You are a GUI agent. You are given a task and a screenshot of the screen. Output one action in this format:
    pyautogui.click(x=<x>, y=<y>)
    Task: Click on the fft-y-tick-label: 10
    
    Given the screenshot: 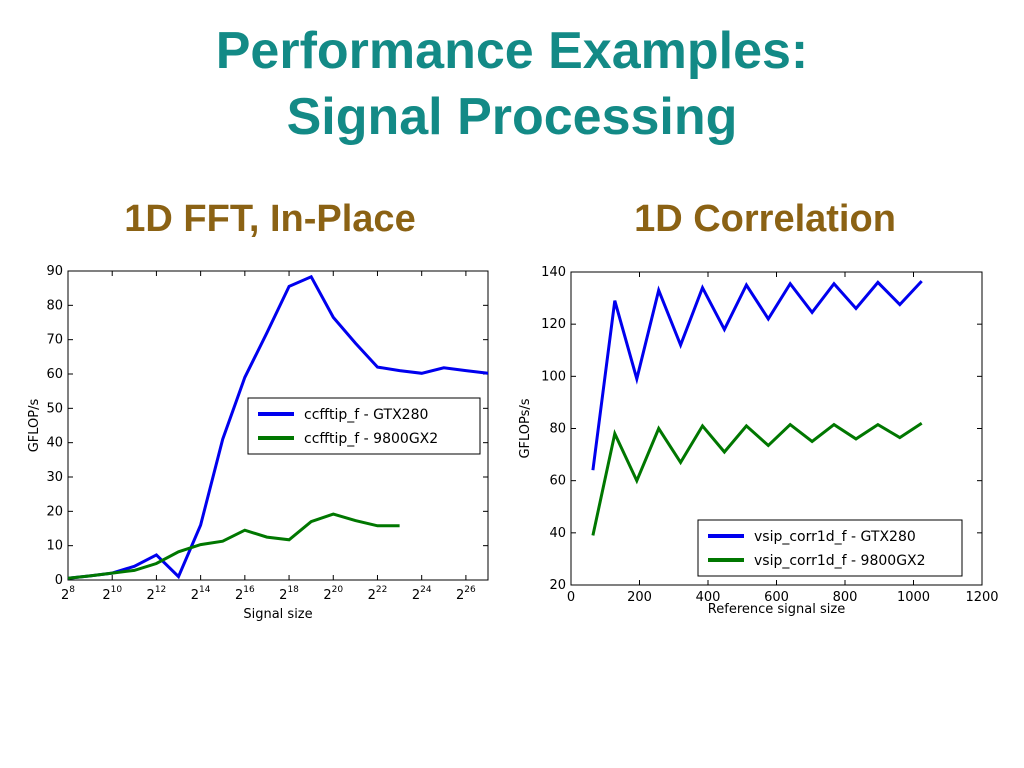 What is the action you would take?
    pyautogui.click(x=54, y=546)
    